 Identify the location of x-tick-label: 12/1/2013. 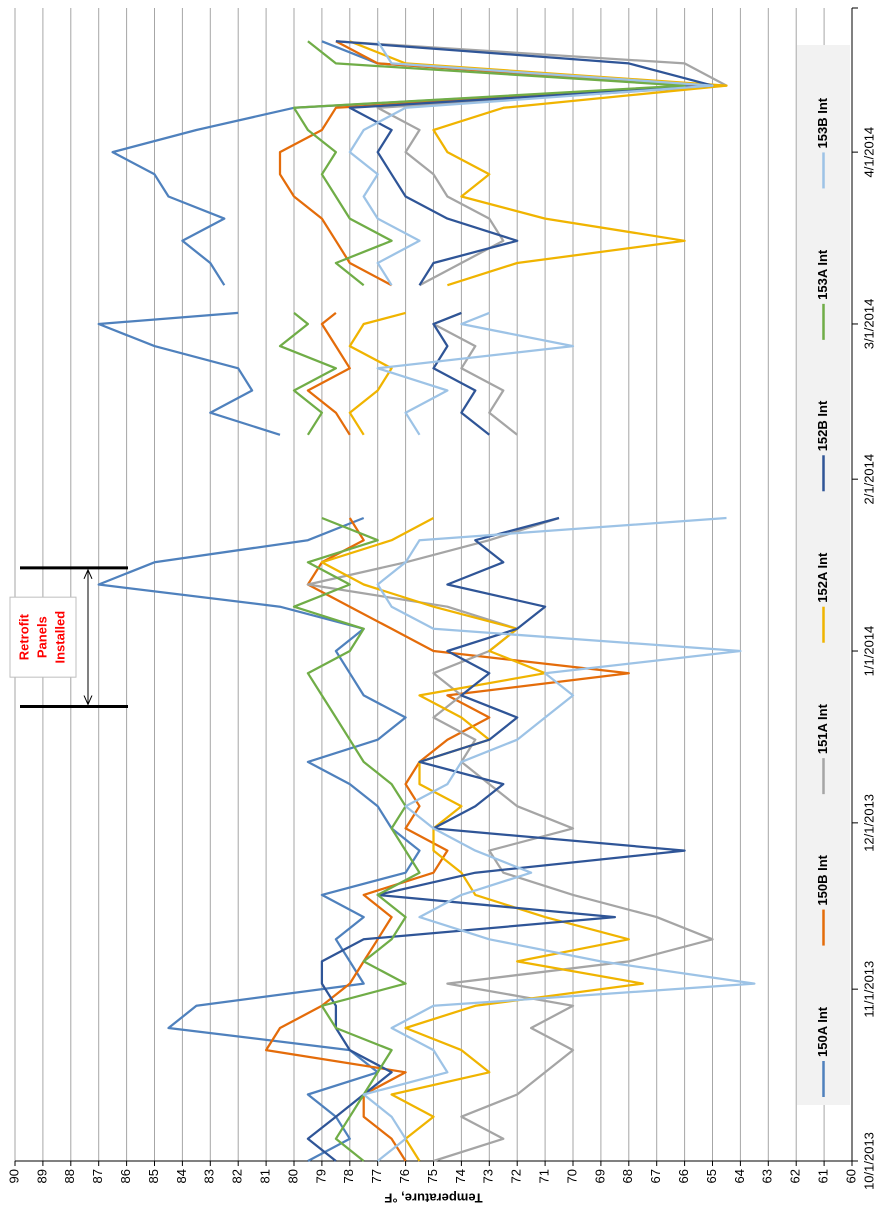
(868, 823).